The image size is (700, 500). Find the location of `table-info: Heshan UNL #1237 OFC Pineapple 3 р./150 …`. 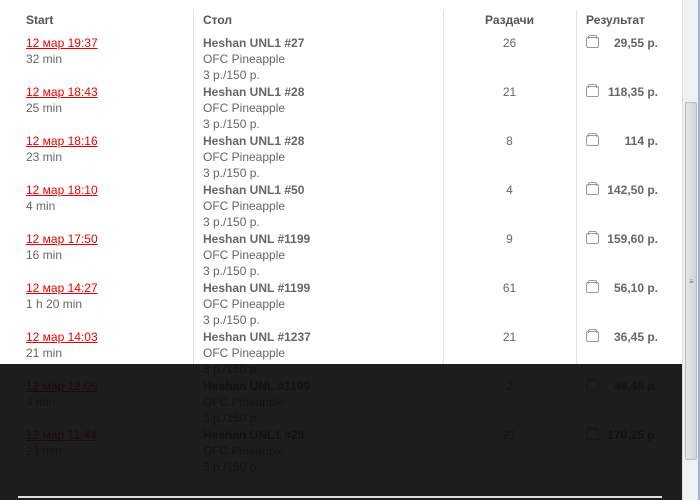

table-info: Heshan UNL #1237 OFC Pineapple 3 р./150 … is located at coordinates (257, 353).